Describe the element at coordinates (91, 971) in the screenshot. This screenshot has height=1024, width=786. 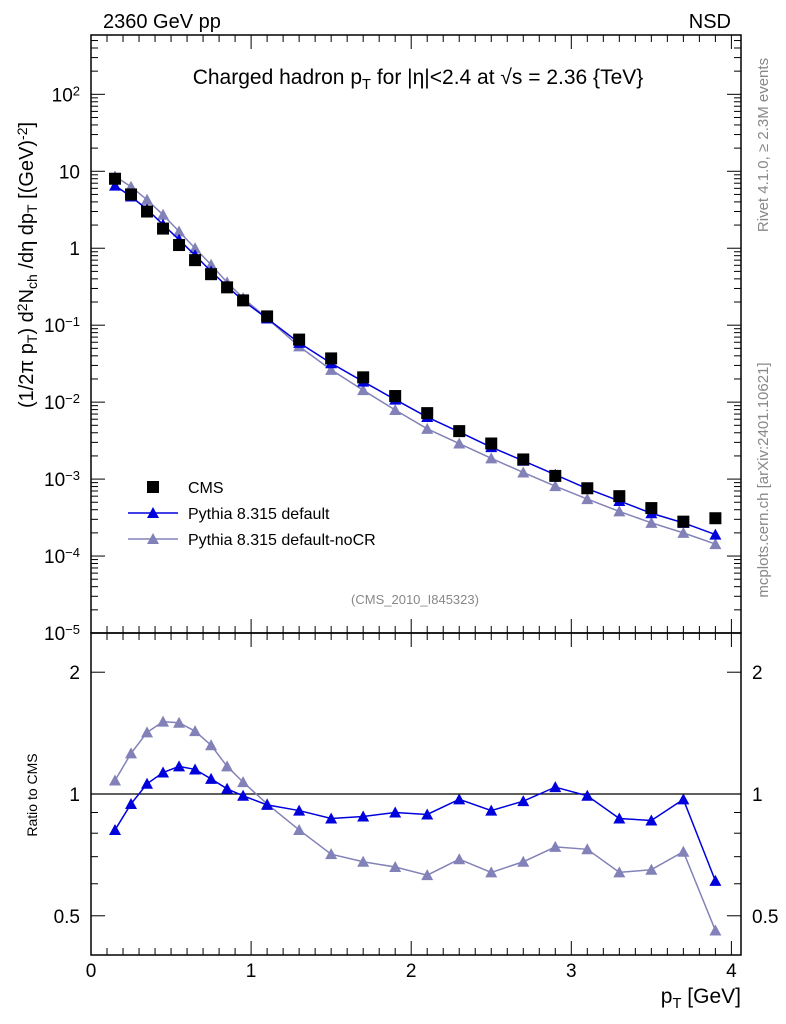
I see `x-tick-label: 0` at that location.